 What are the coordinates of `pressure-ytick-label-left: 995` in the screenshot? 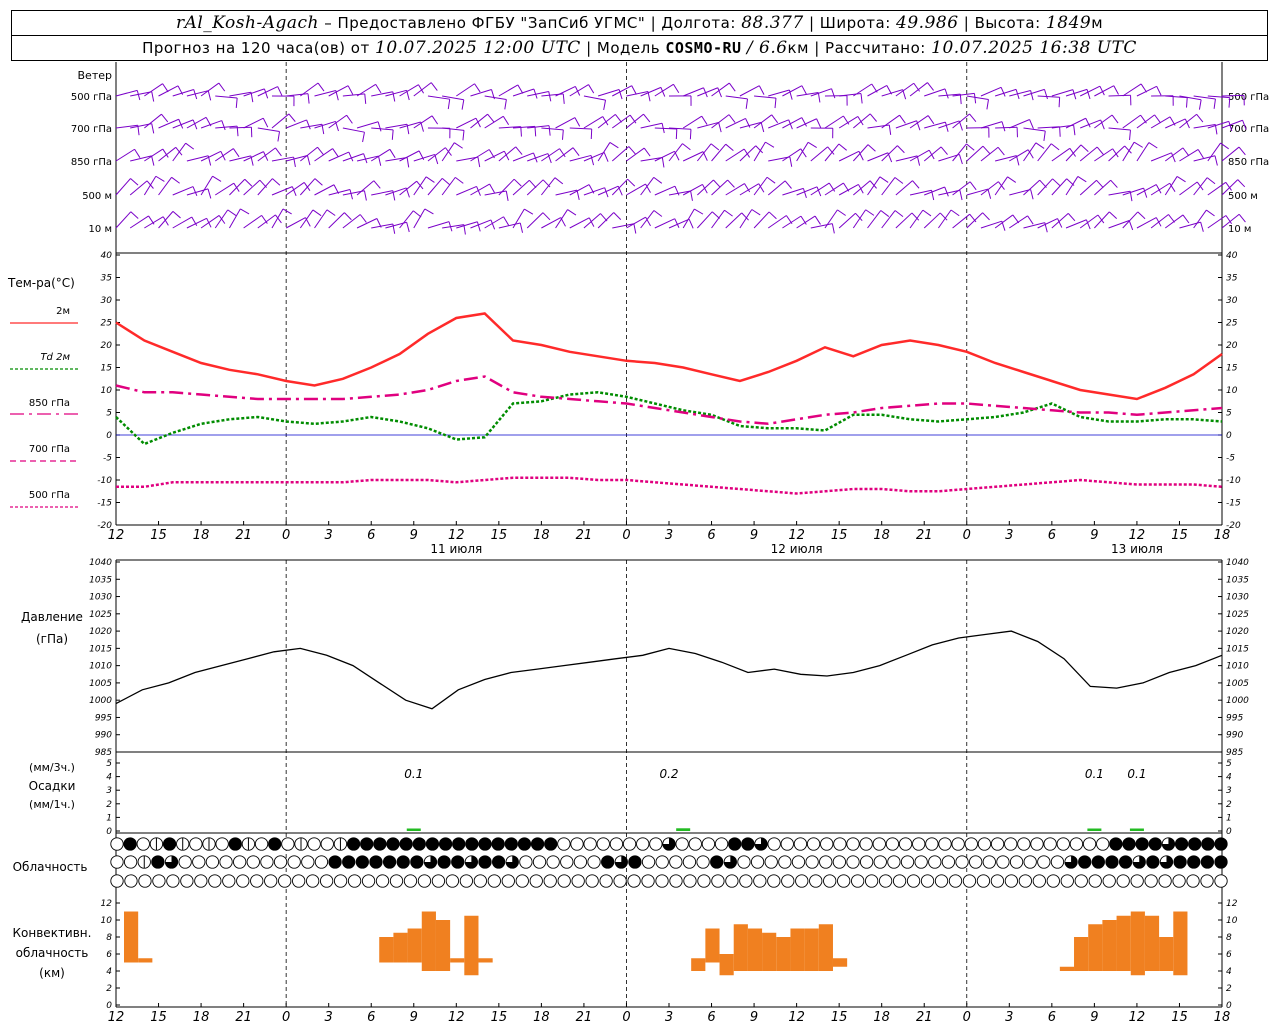 It's located at (103, 718).